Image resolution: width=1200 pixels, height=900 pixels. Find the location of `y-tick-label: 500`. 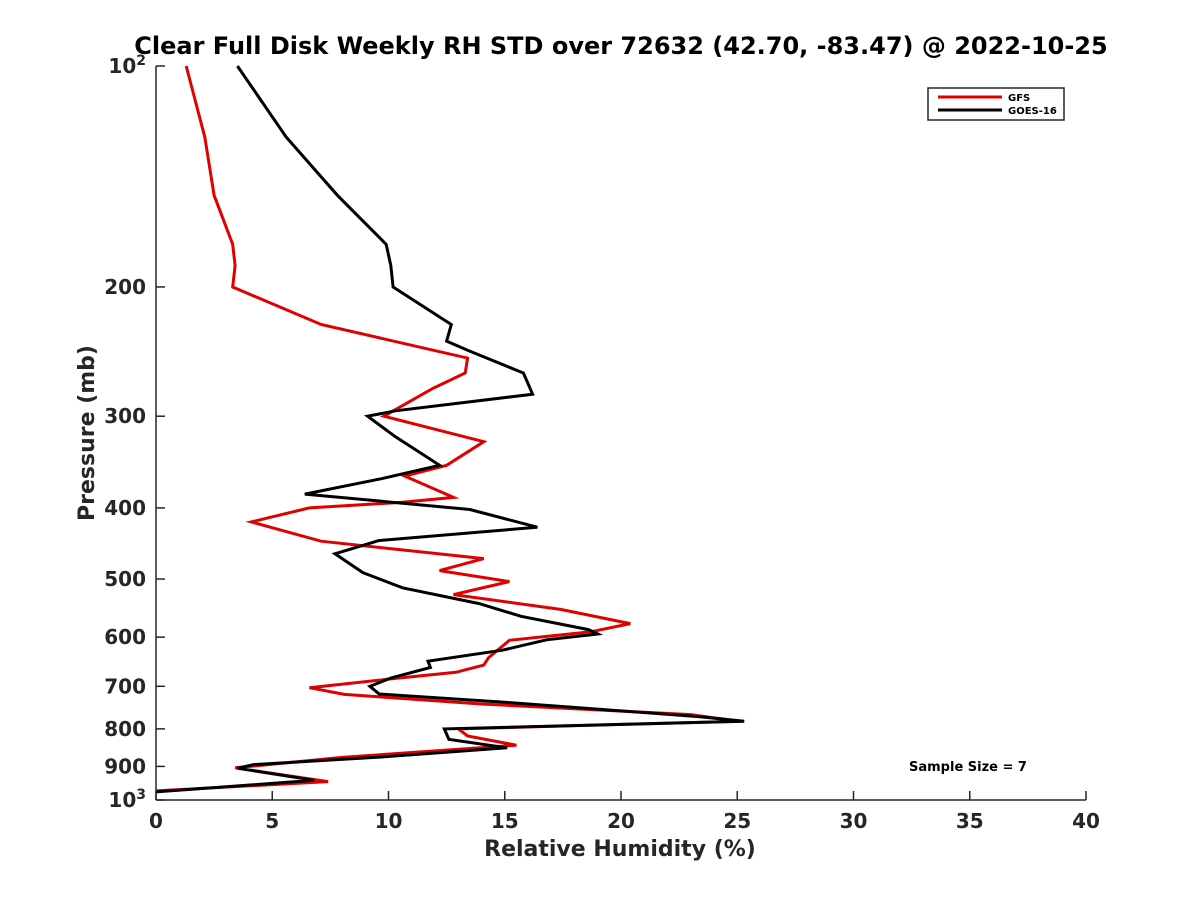

y-tick-label: 500 is located at coordinates (125, 579).